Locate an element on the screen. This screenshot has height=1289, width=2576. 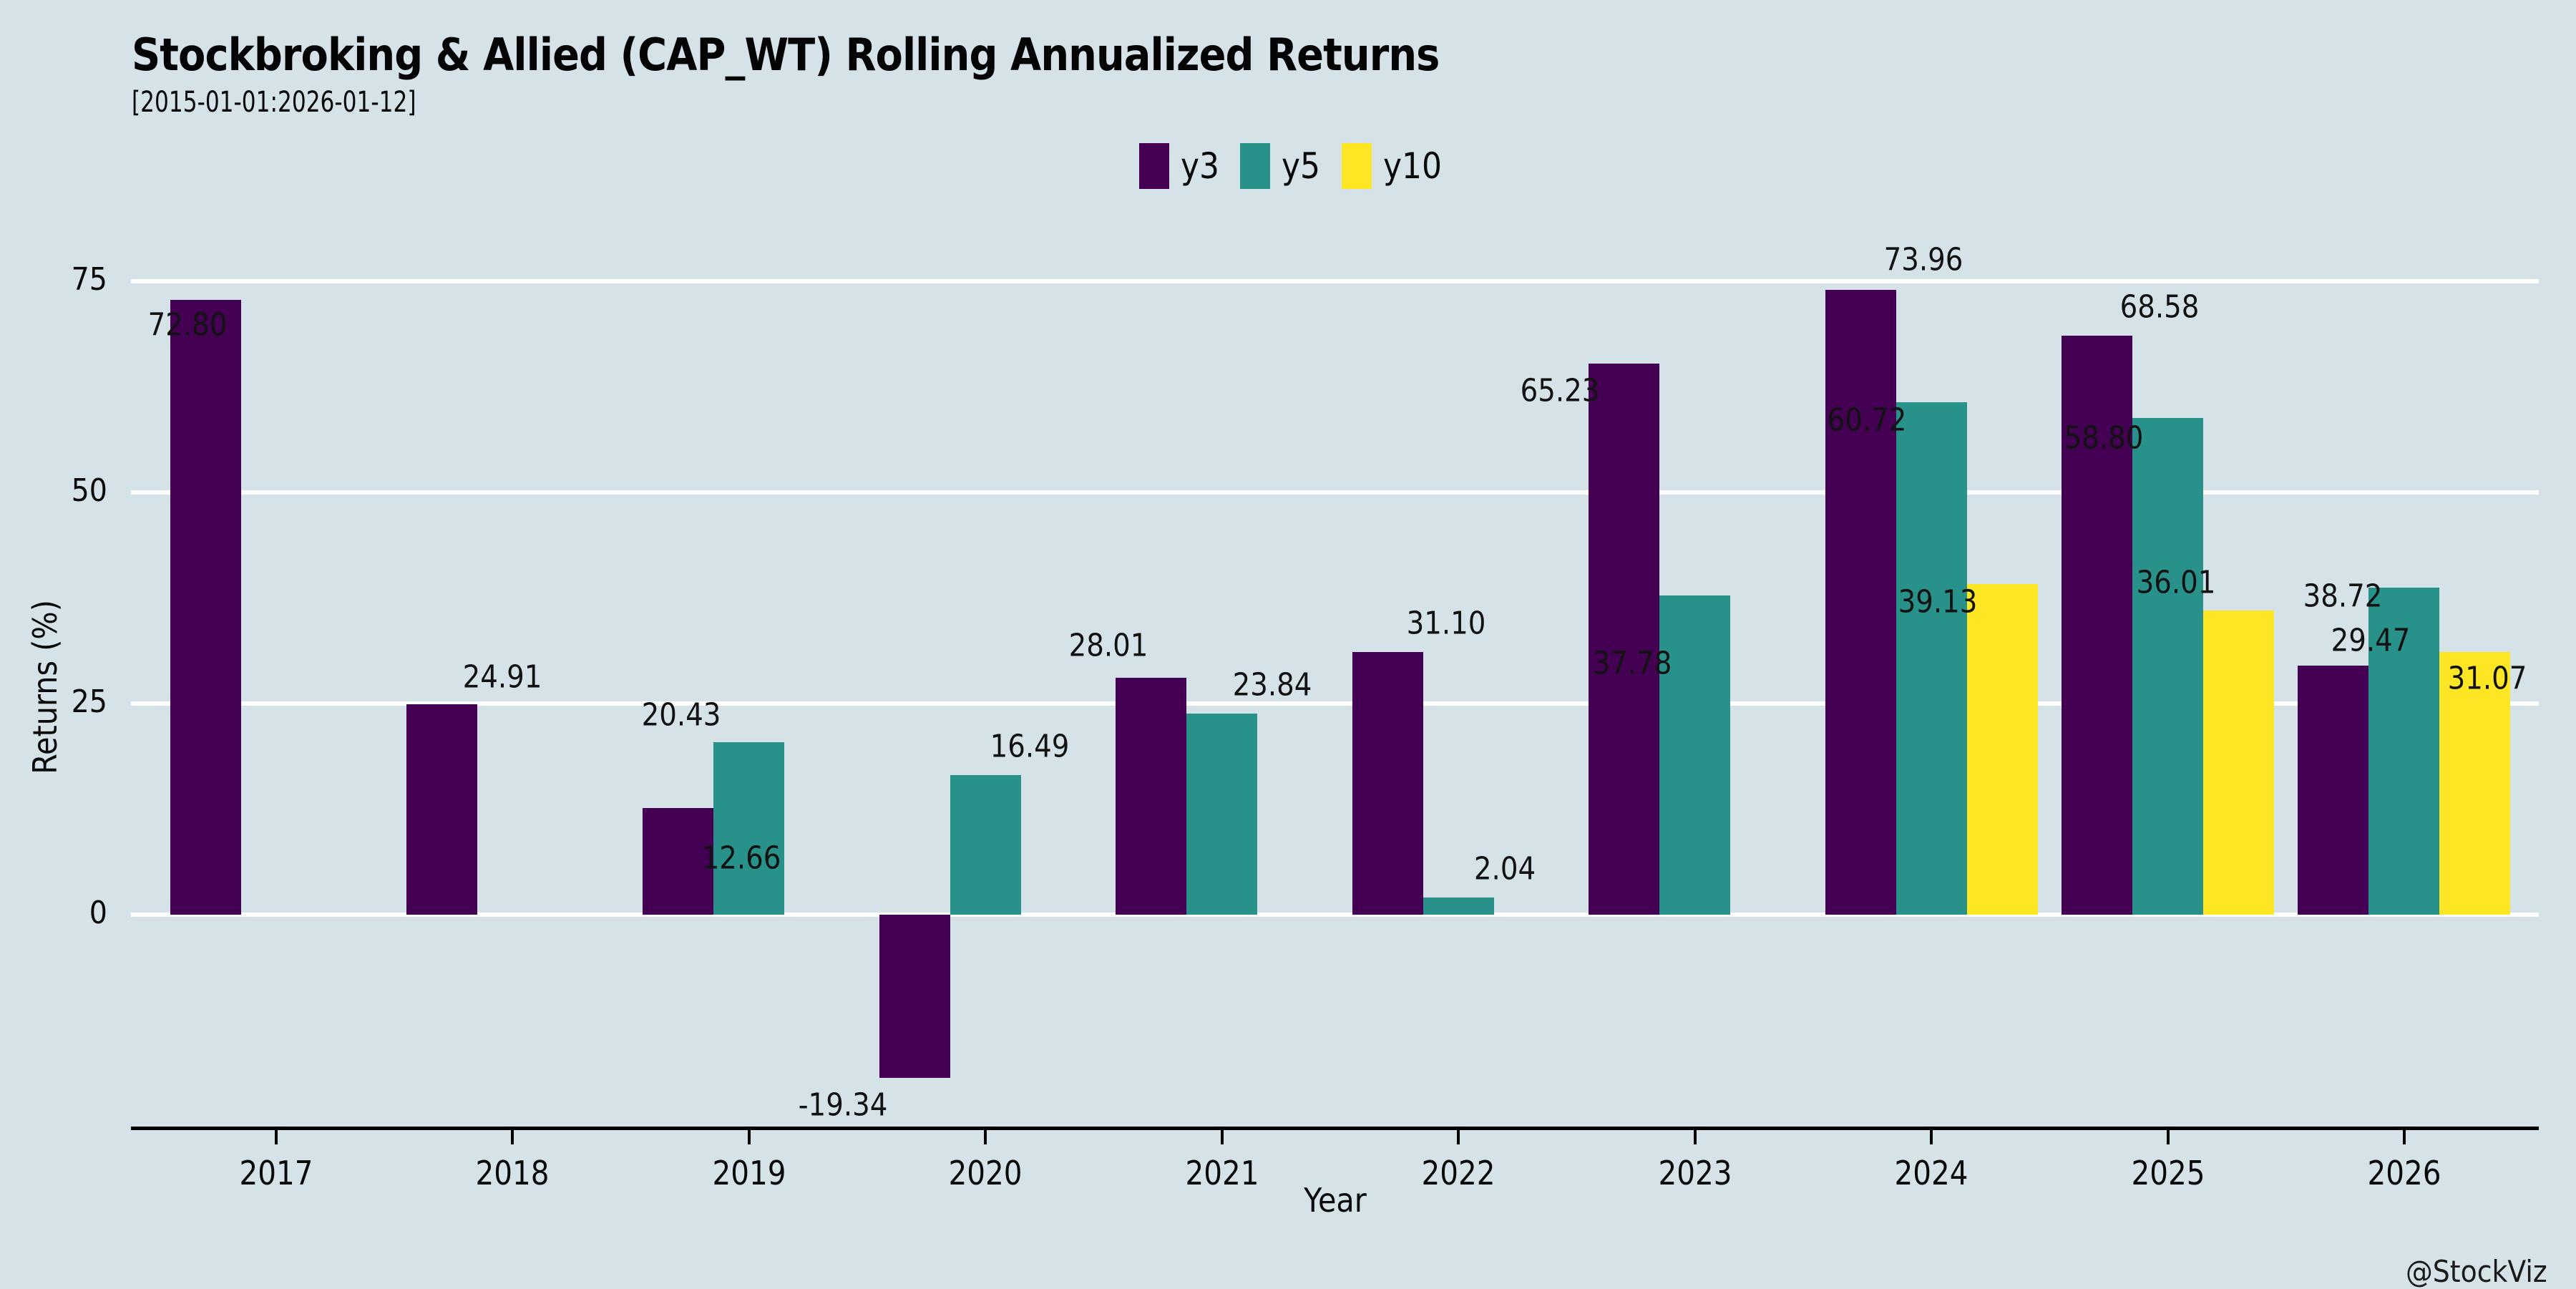
bar-y5-2019 is located at coordinates (749, 828).